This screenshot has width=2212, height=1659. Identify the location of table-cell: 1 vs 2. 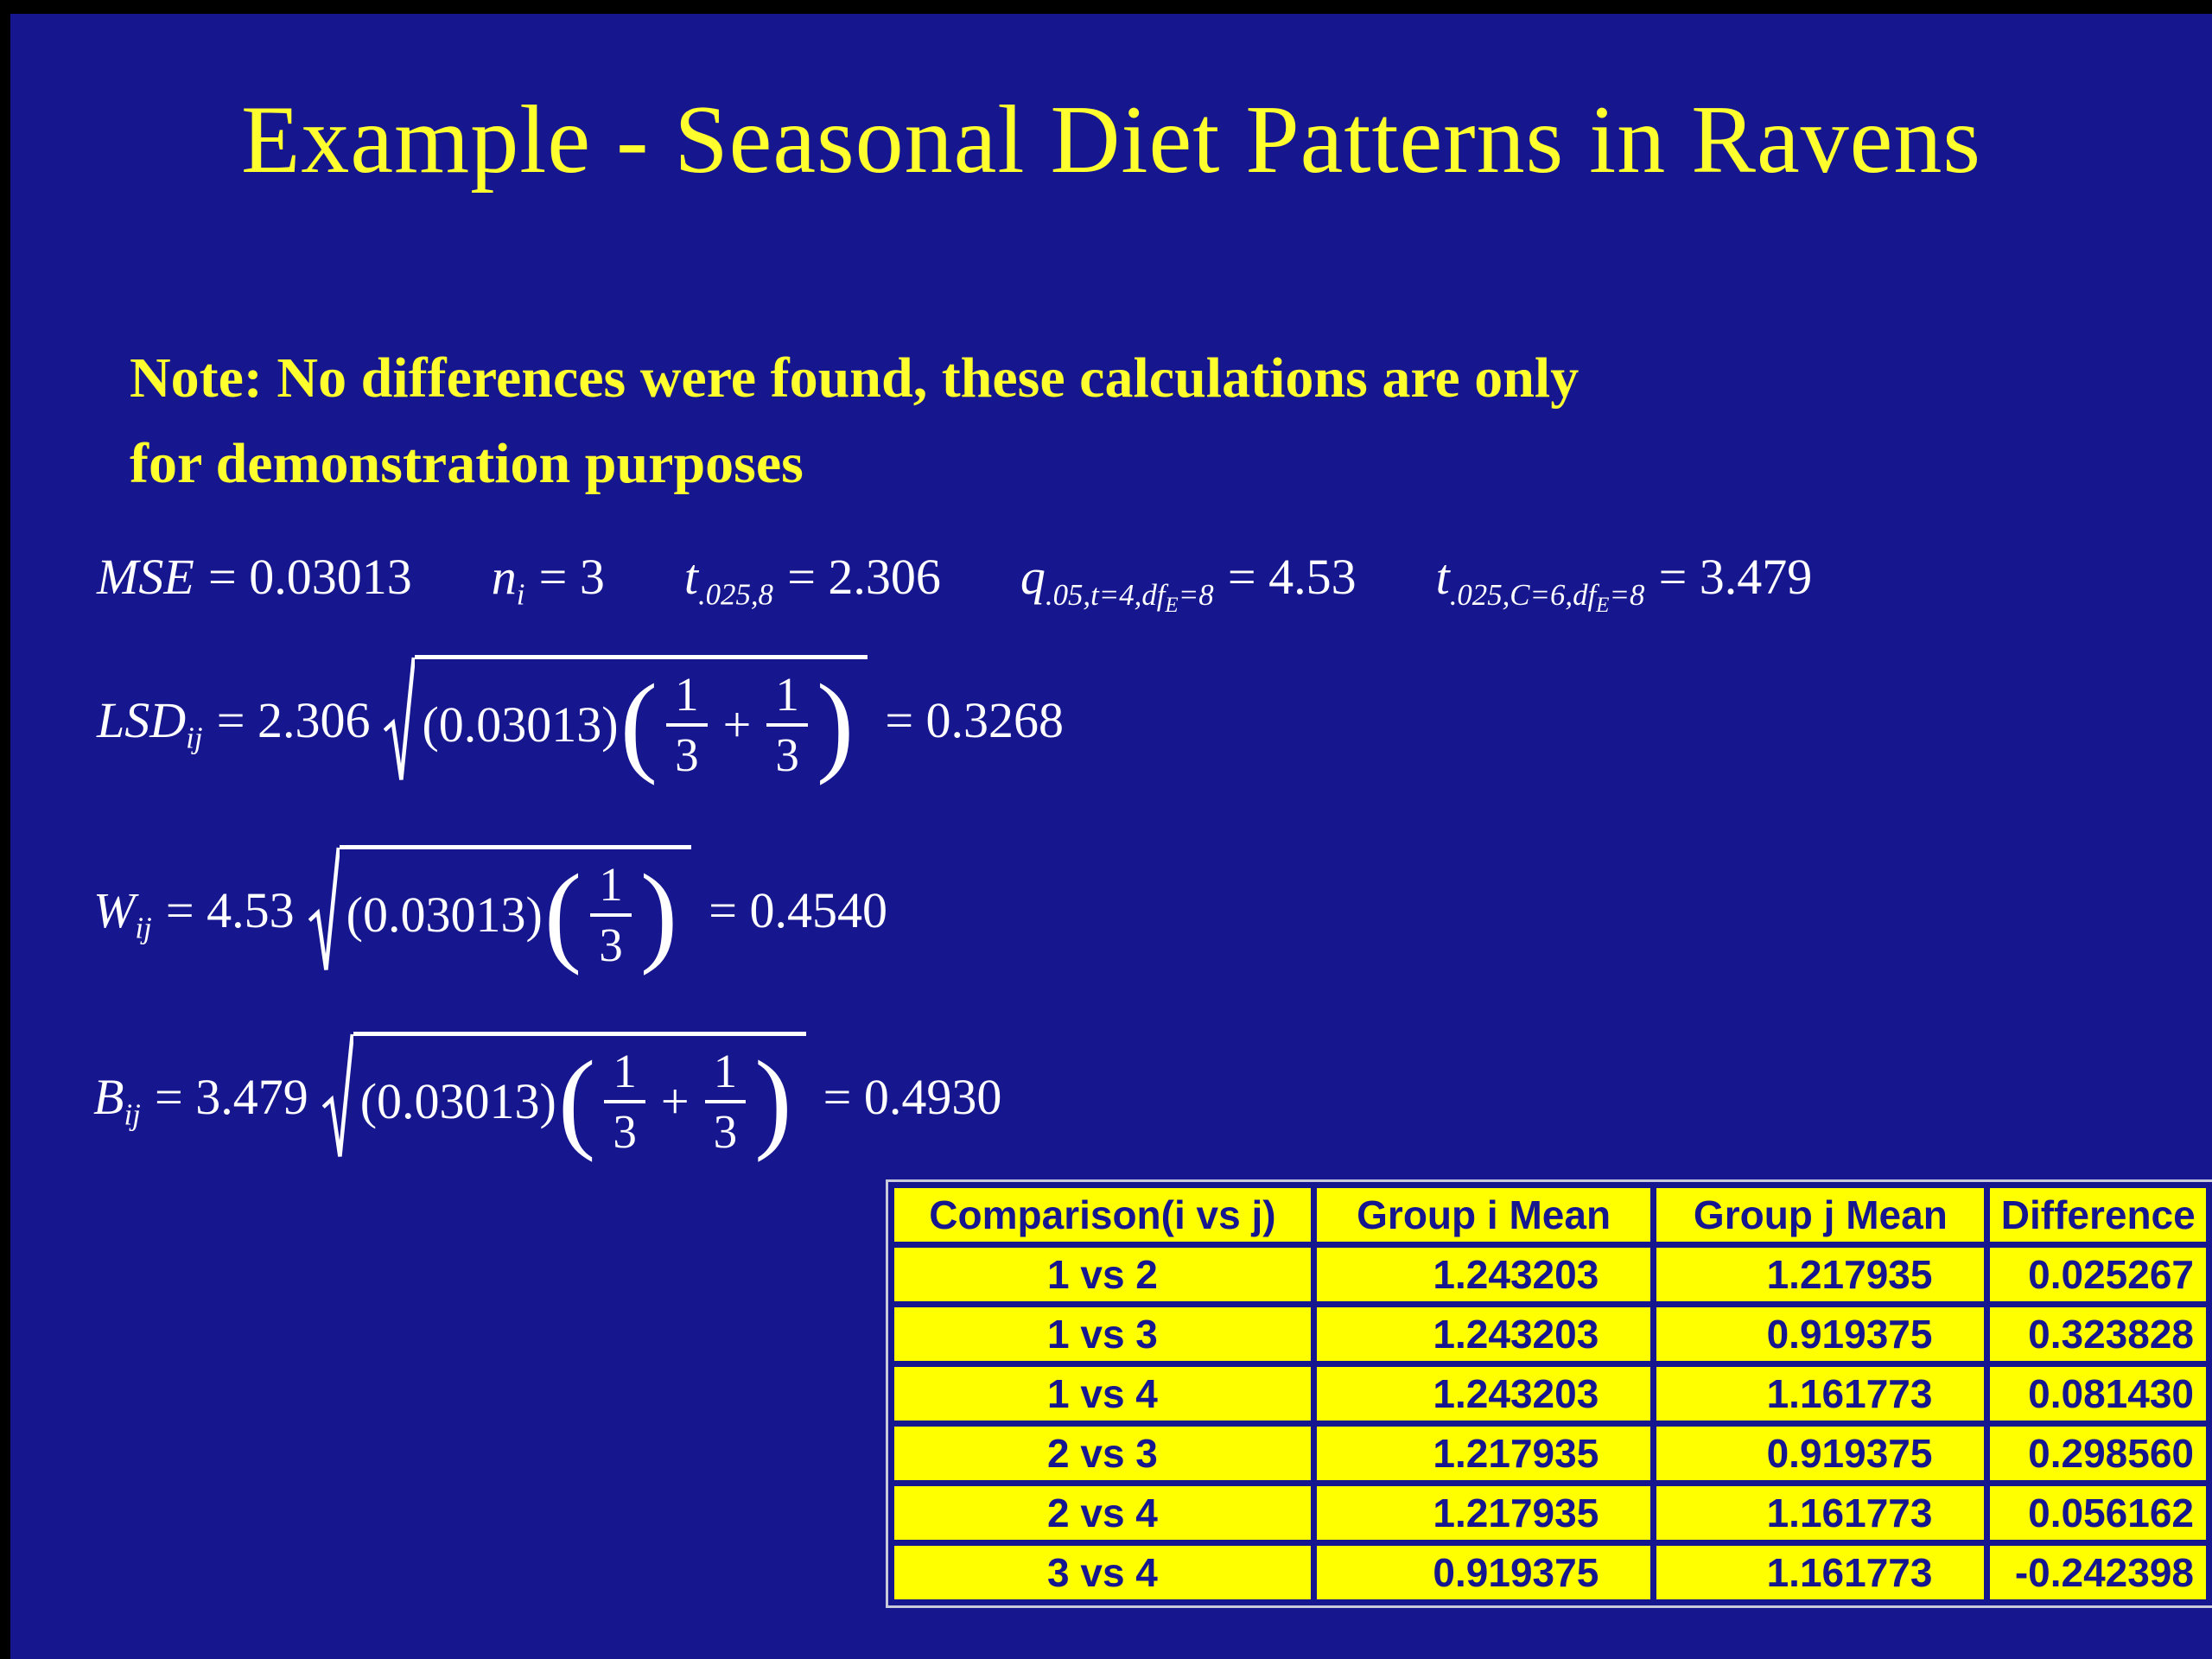
(1102, 1274).